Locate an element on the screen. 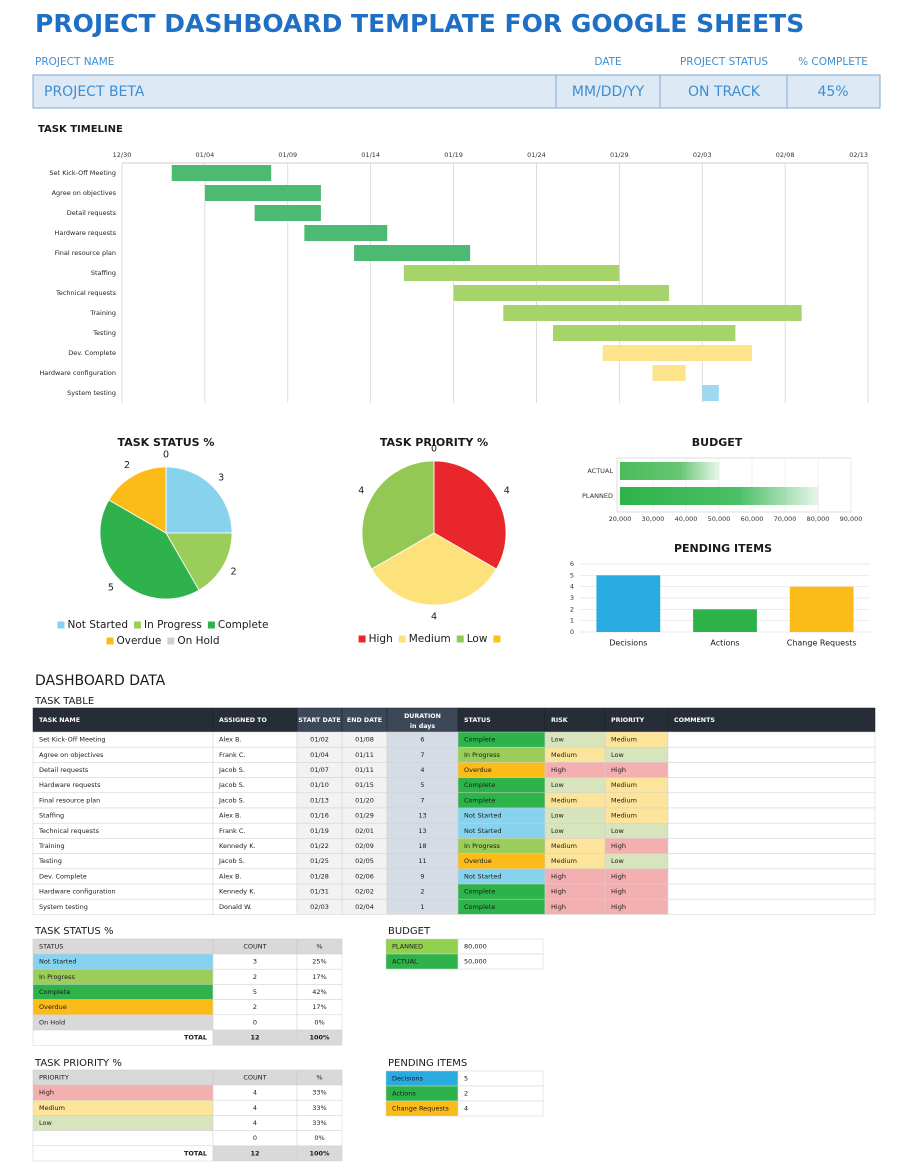 Image resolution: width=900 pixels, height=1165 pixels. cell-text: 01/11 is located at coordinates (364, 755).